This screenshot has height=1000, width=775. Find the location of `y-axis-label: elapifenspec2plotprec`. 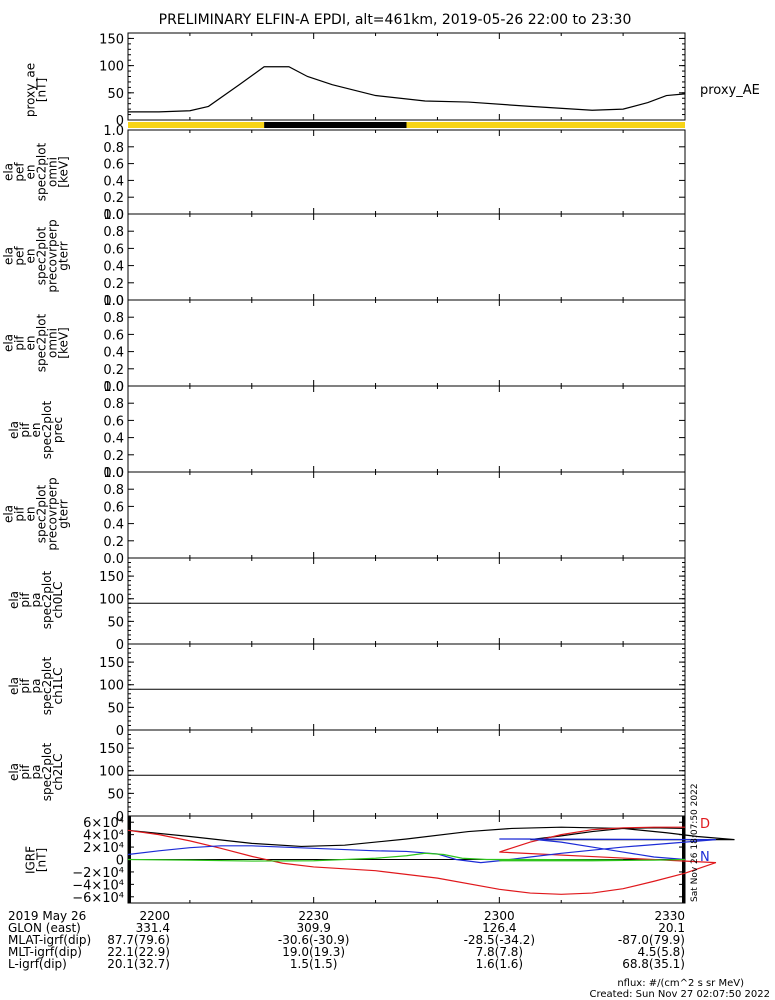

y-axis-label: elapifenspec2plotprec is located at coordinates (36, 429).